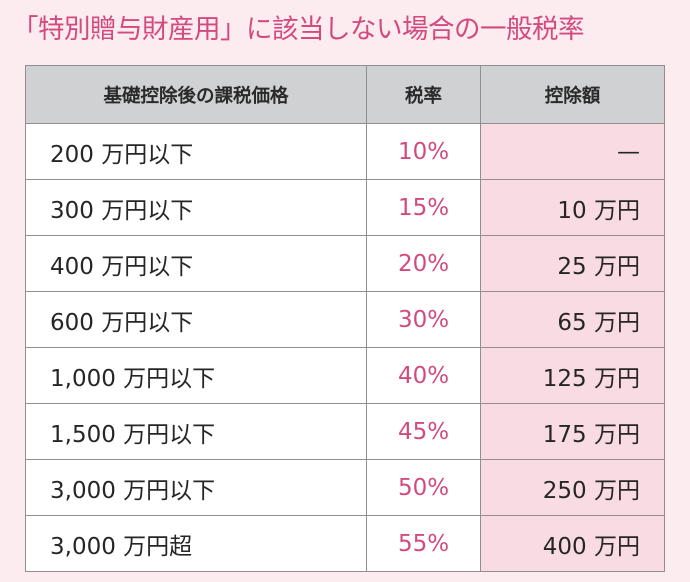 The image size is (690, 582). I want to click on taxable-amount-cell: 1,000 万円以下, so click(196, 375).